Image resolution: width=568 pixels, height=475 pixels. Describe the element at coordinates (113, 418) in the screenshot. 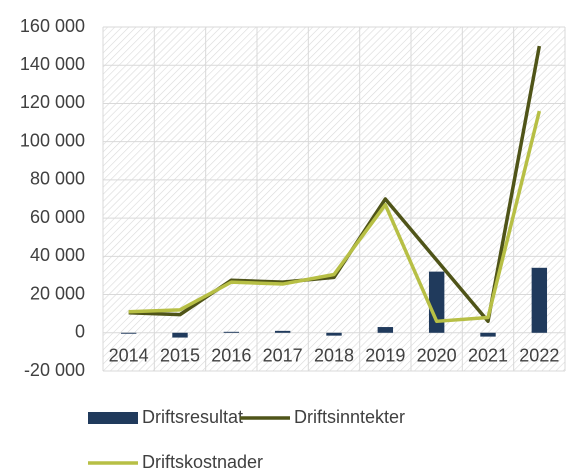

I see `legend-swatch` at that location.